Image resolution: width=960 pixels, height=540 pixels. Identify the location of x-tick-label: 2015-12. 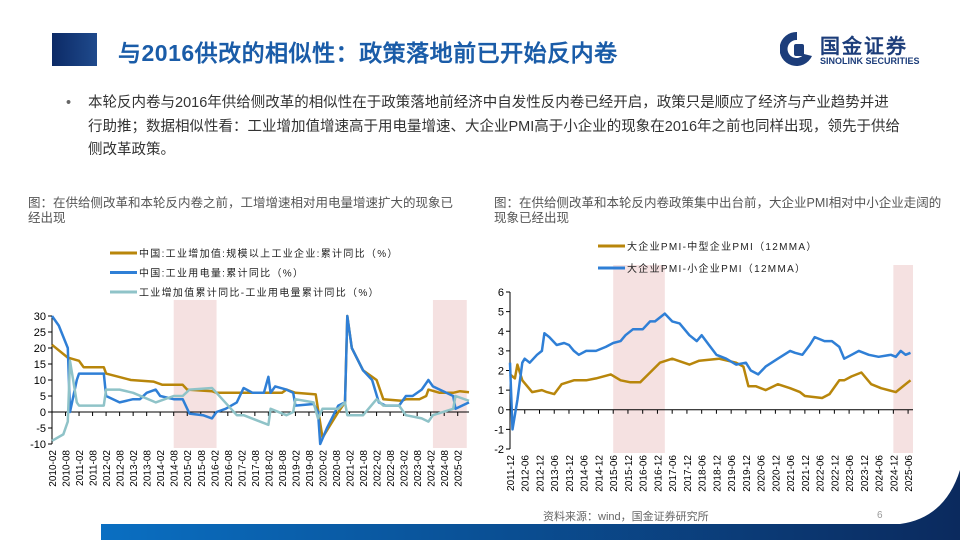
(629, 473).